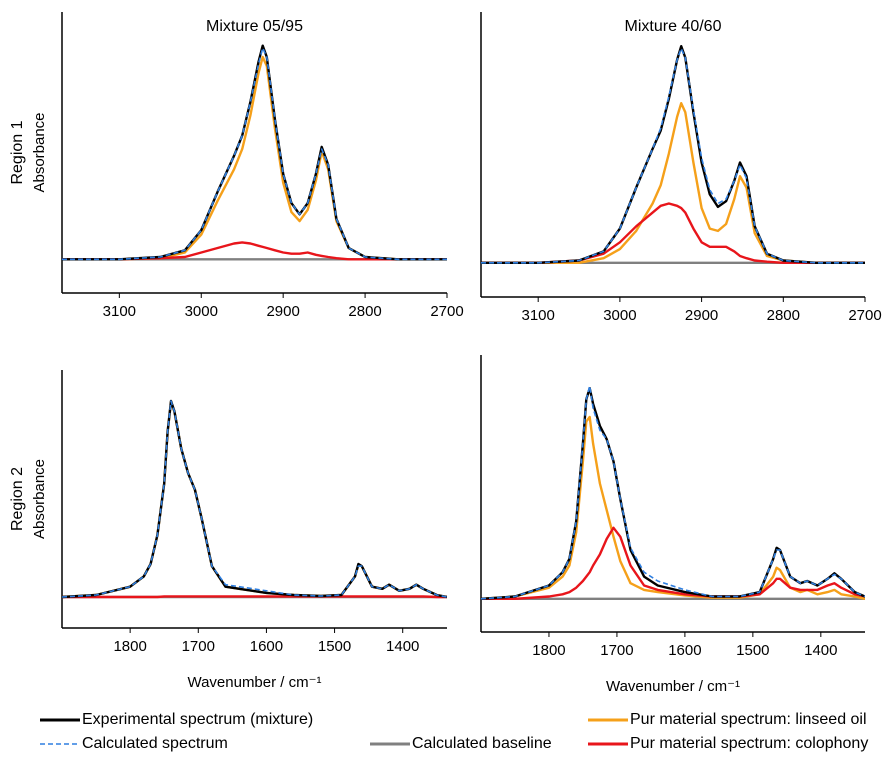  I want to click on legend-label: Pur material spectrum: colophony, so click(749, 743).